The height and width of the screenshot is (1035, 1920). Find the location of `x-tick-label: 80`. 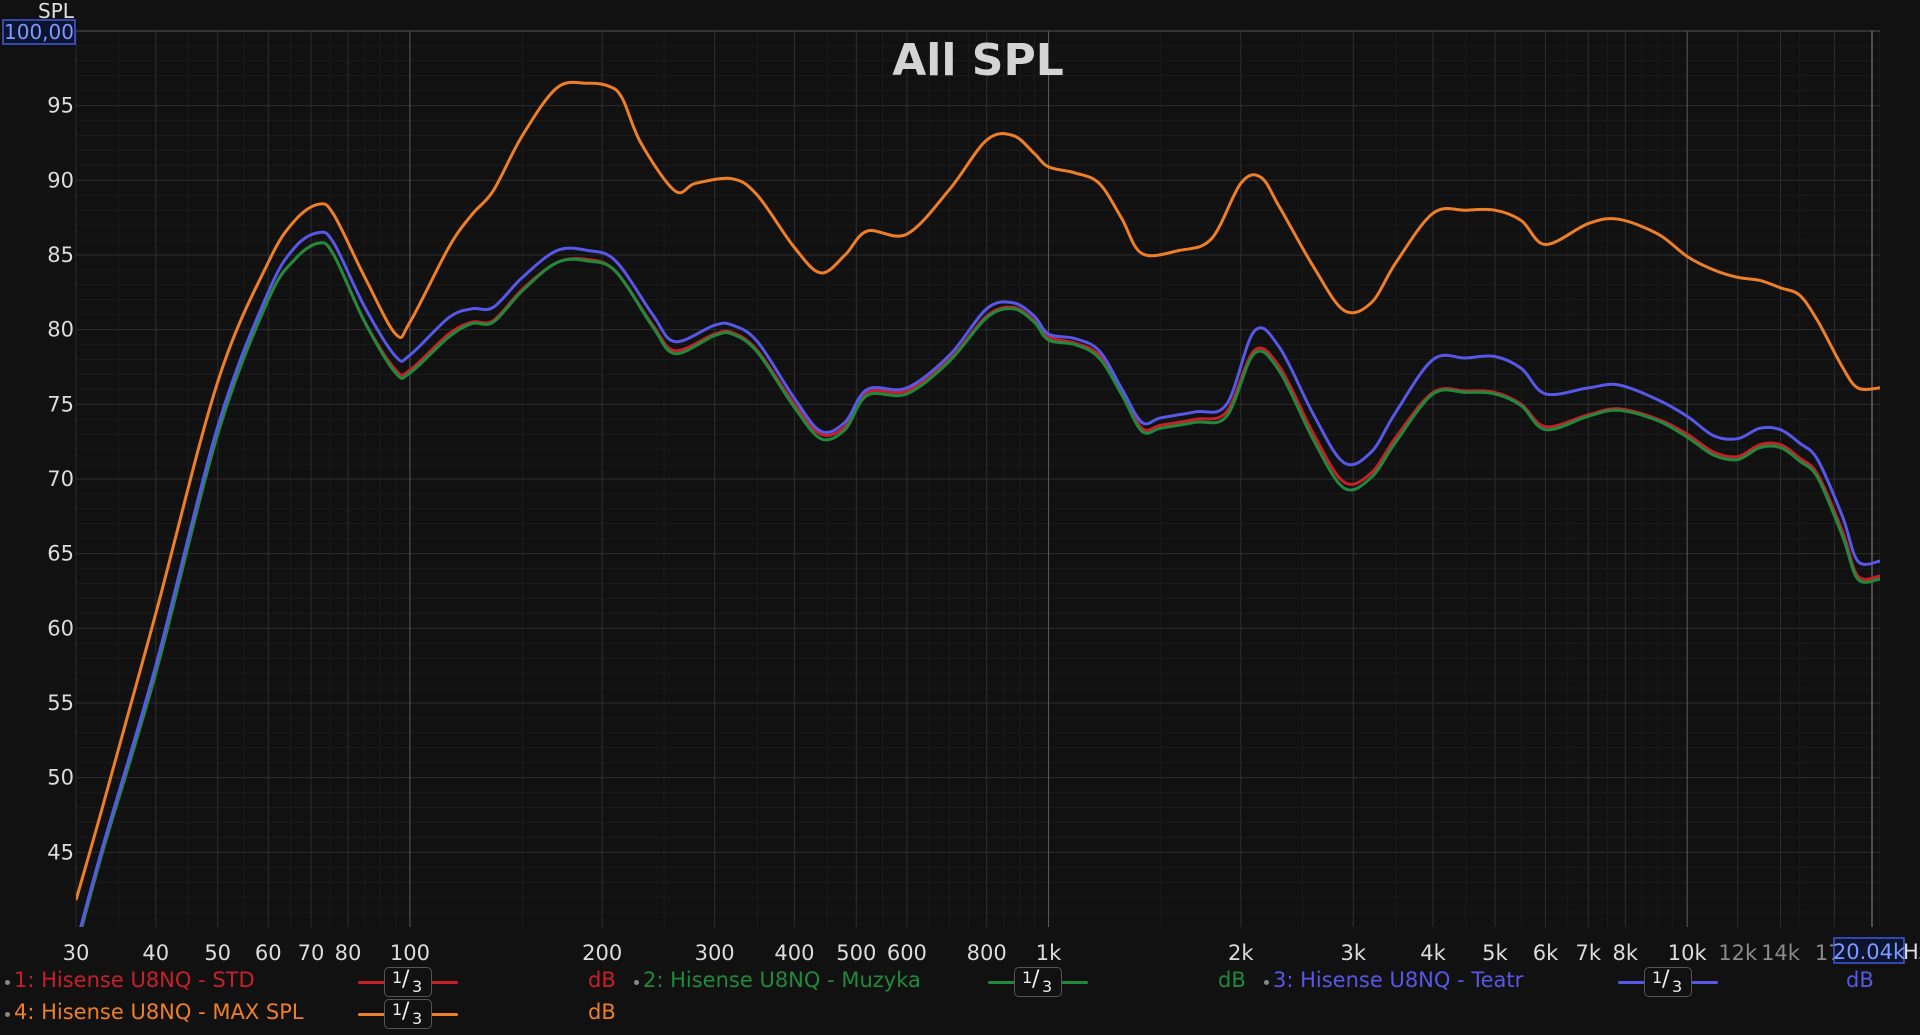

x-tick-label: 80 is located at coordinates (348, 953).